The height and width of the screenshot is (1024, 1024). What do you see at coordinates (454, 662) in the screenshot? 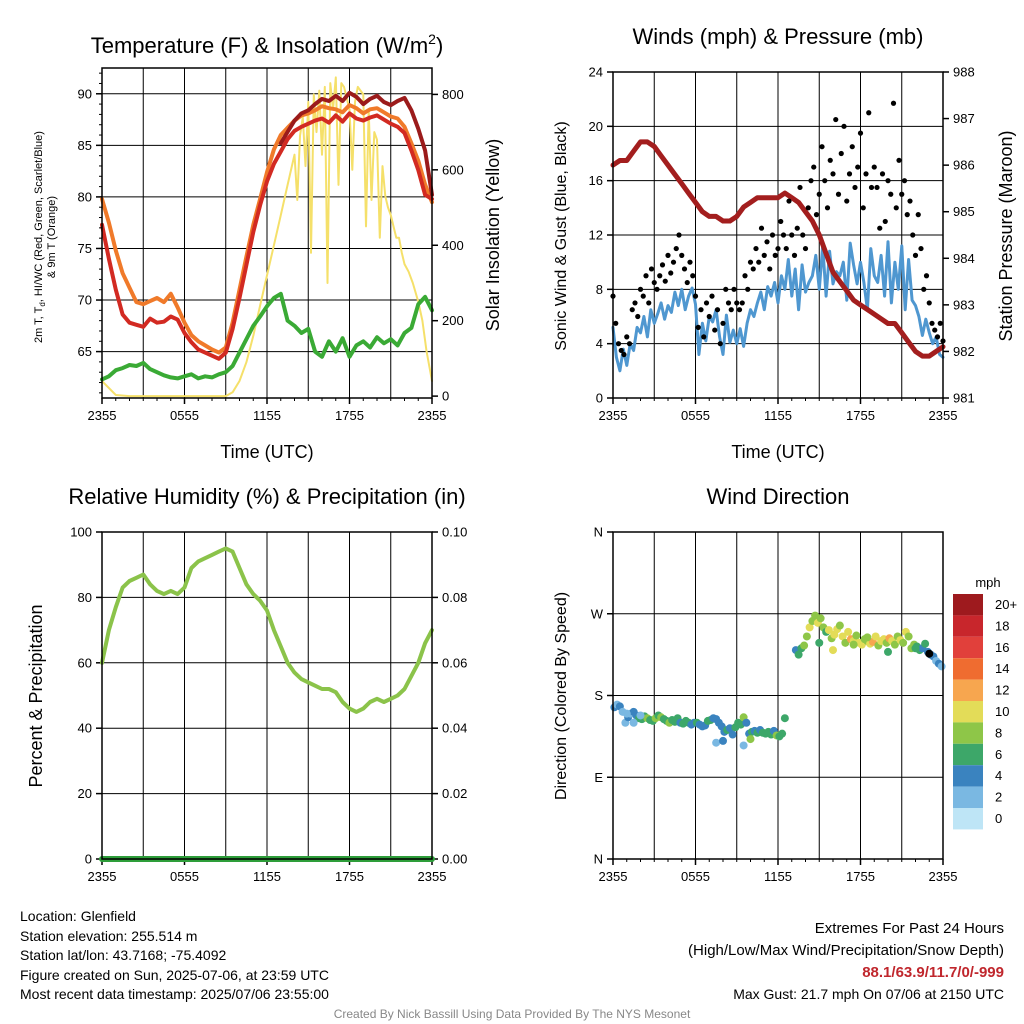
I see `y-right-tick-label: 0.06` at bounding box center [454, 662].